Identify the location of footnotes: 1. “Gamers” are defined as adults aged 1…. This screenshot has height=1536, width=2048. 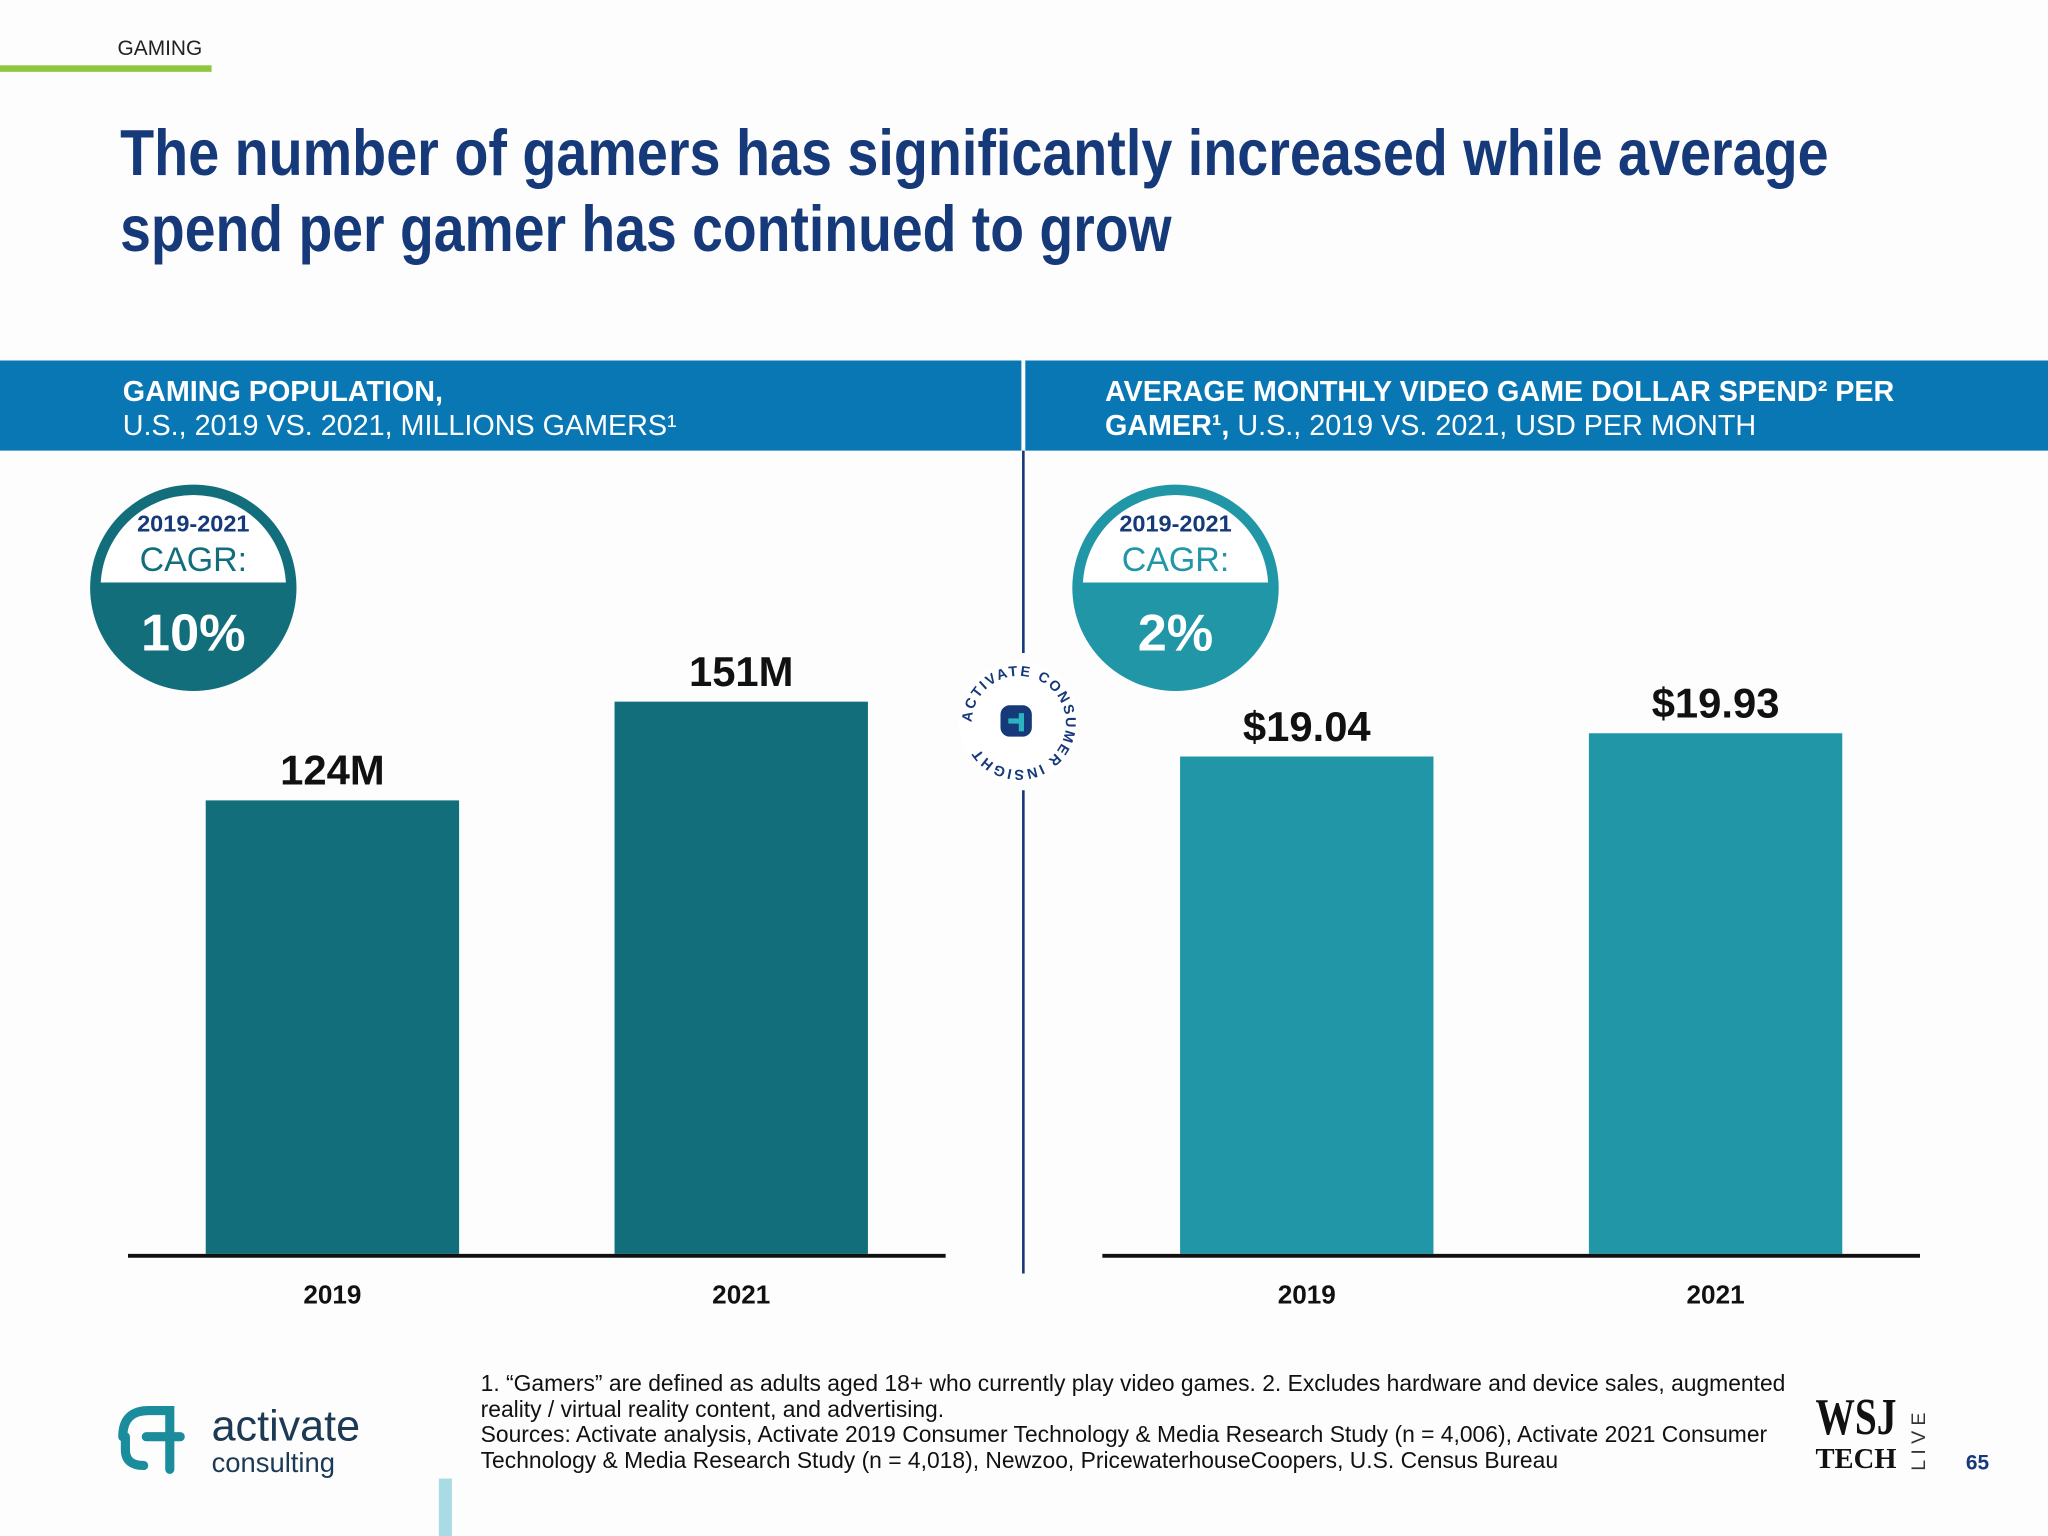
(1136, 1421).